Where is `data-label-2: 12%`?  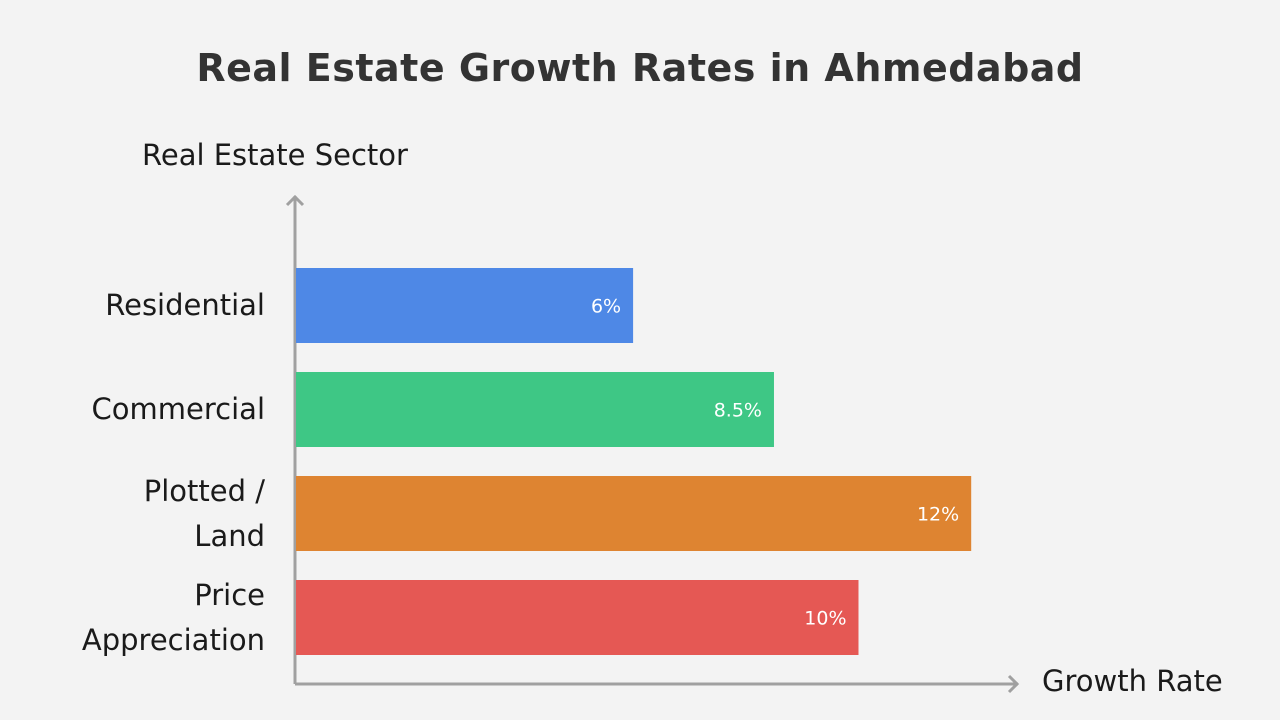
data-label-2: 12% is located at coordinates (938, 515).